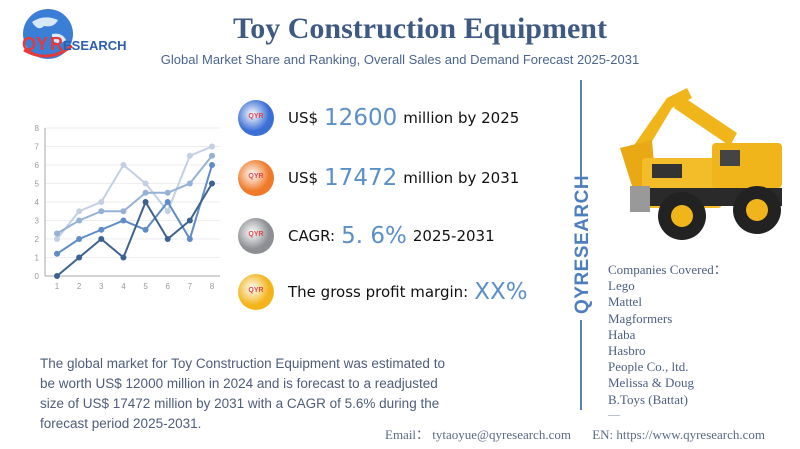 The image size is (800, 449). Describe the element at coordinates (648, 399) in the screenshot. I see `company-item: B.Toys (Battat)` at that location.